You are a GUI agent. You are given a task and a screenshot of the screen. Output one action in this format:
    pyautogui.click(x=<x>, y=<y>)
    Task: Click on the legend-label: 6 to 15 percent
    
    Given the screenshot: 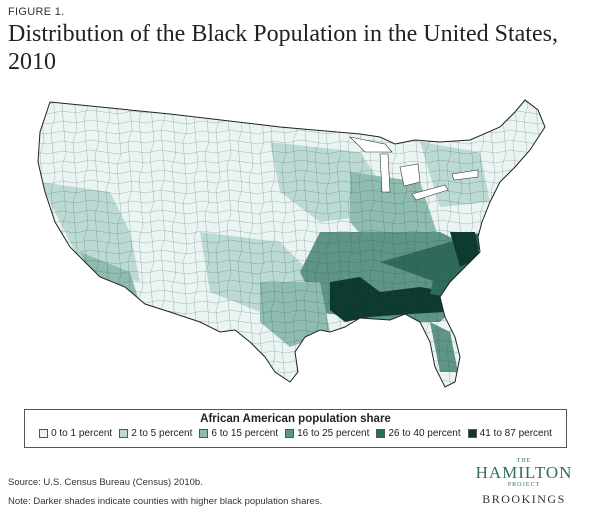 What is the action you would take?
    pyautogui.click(x=245, y=433)
    